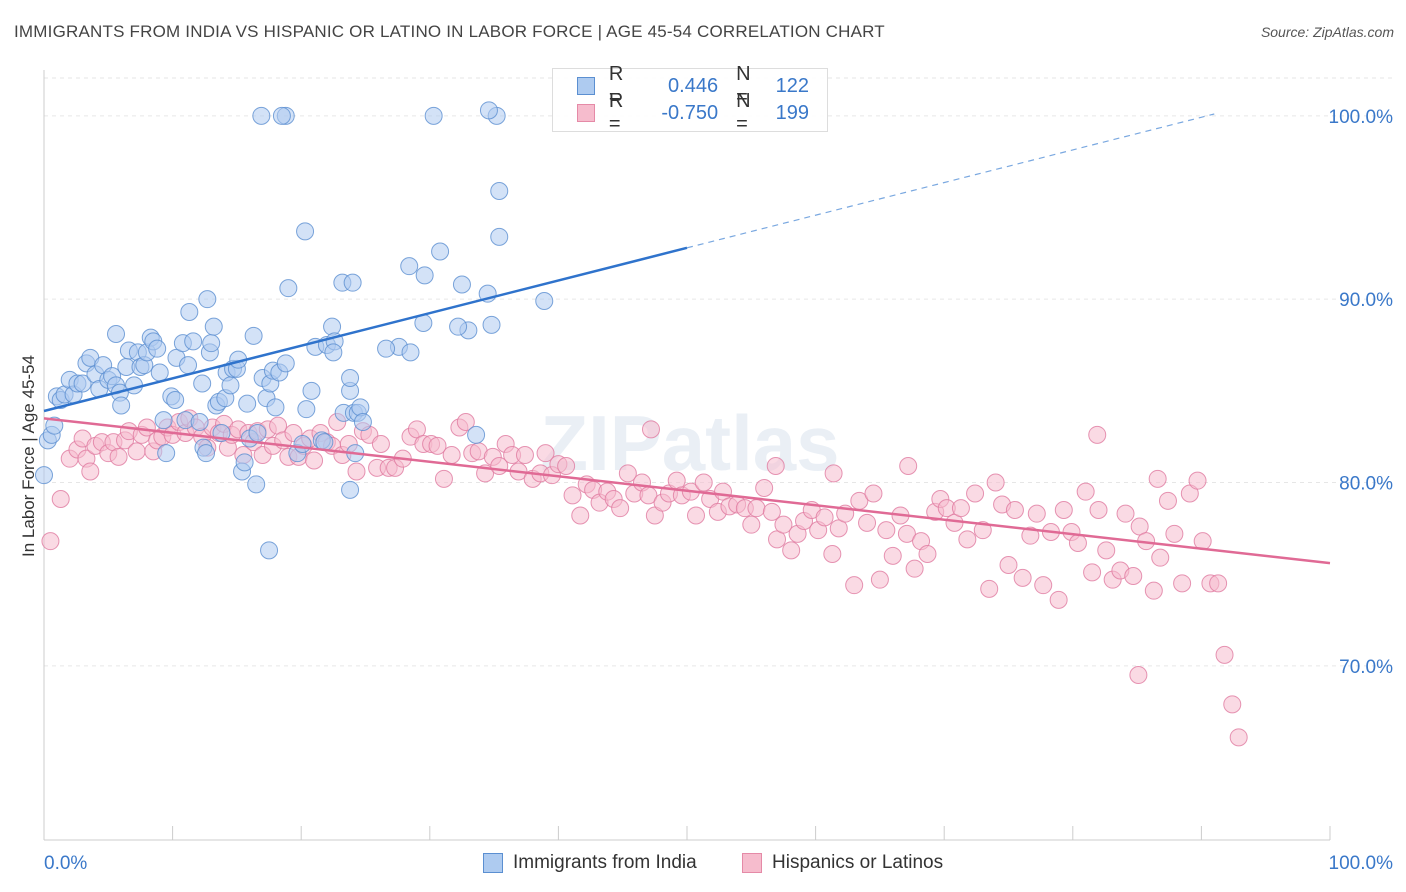  Describe the element at coordinates (1361, 117) in the screenshot. I see `y-tick-label: 100.0%` at that location.